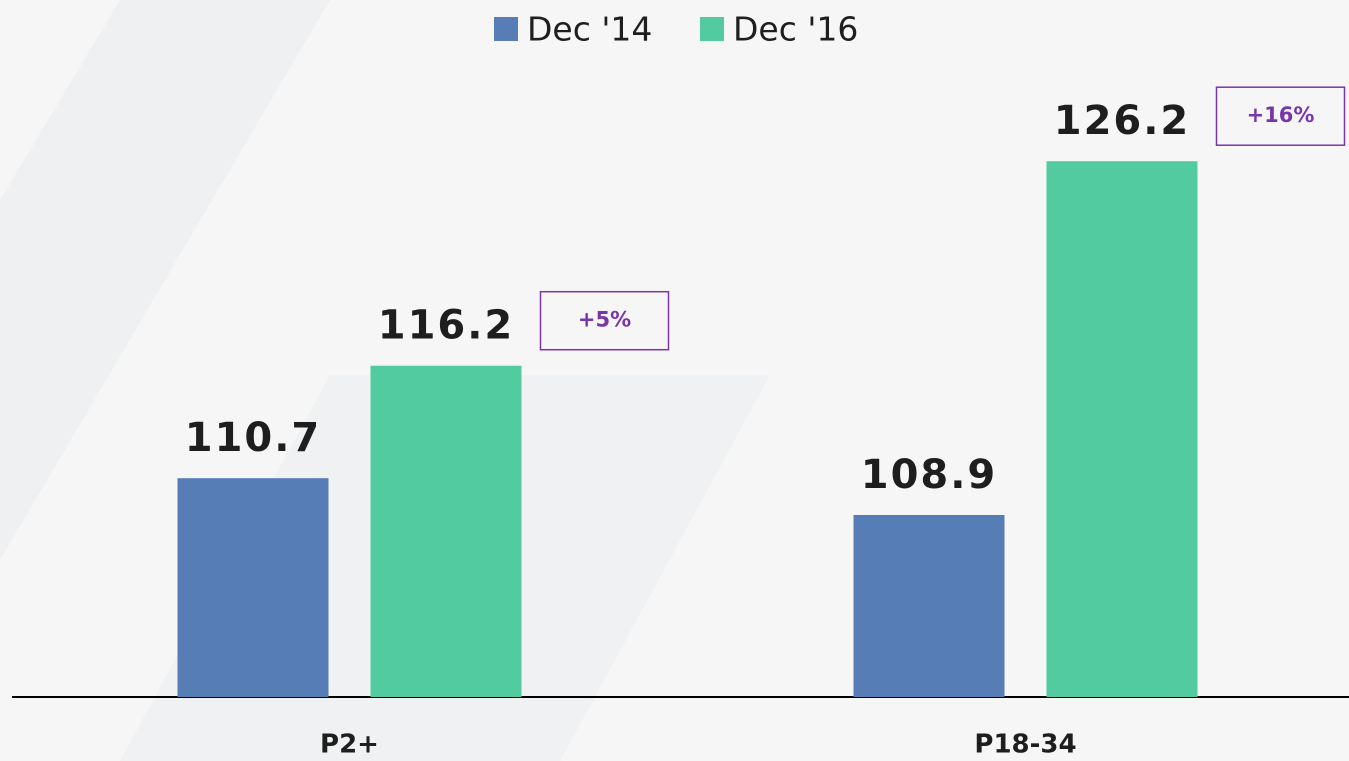 Image resolution: width=1349 pixels, height=761 pixels. Describe the element at coordinates (929, 475) in the screenshot. I see `value-label: 108.9` at that location.